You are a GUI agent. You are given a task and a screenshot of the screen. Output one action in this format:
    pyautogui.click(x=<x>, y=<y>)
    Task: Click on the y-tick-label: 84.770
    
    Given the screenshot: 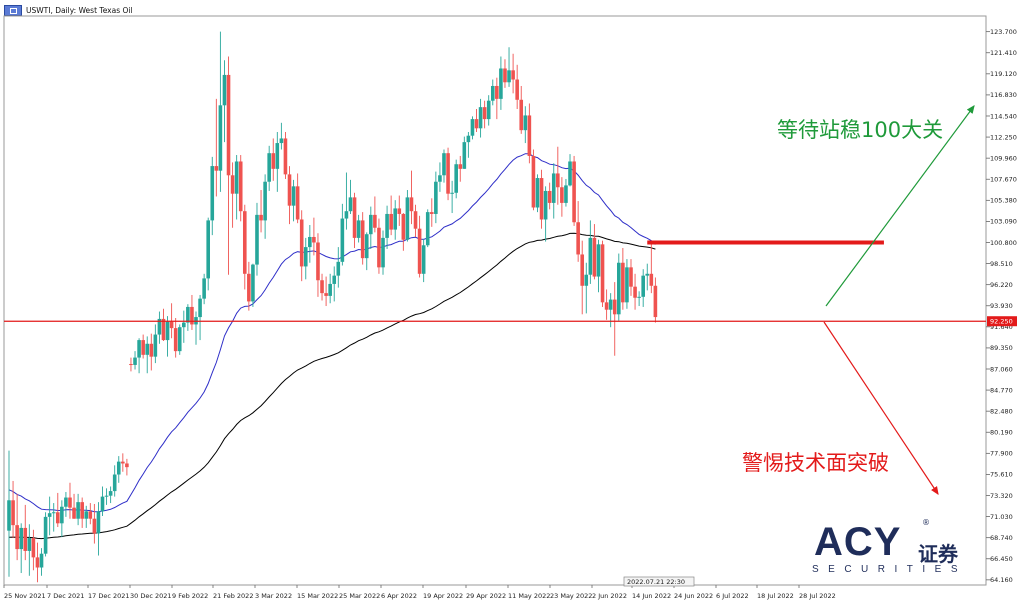 What is the action you would take?
    pyautogui.click(x=1001, y=390)
    